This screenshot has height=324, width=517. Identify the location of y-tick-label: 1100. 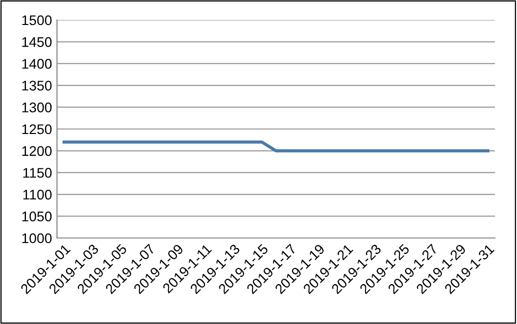
(37, 195).